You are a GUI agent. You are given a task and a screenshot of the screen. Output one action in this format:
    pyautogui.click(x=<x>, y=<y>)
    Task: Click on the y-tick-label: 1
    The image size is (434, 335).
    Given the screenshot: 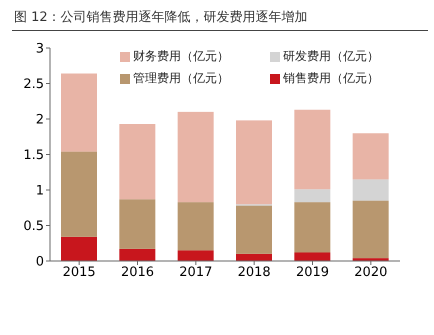 What is the action you would take?
    pyautogui.click(x=40, y=191)
    